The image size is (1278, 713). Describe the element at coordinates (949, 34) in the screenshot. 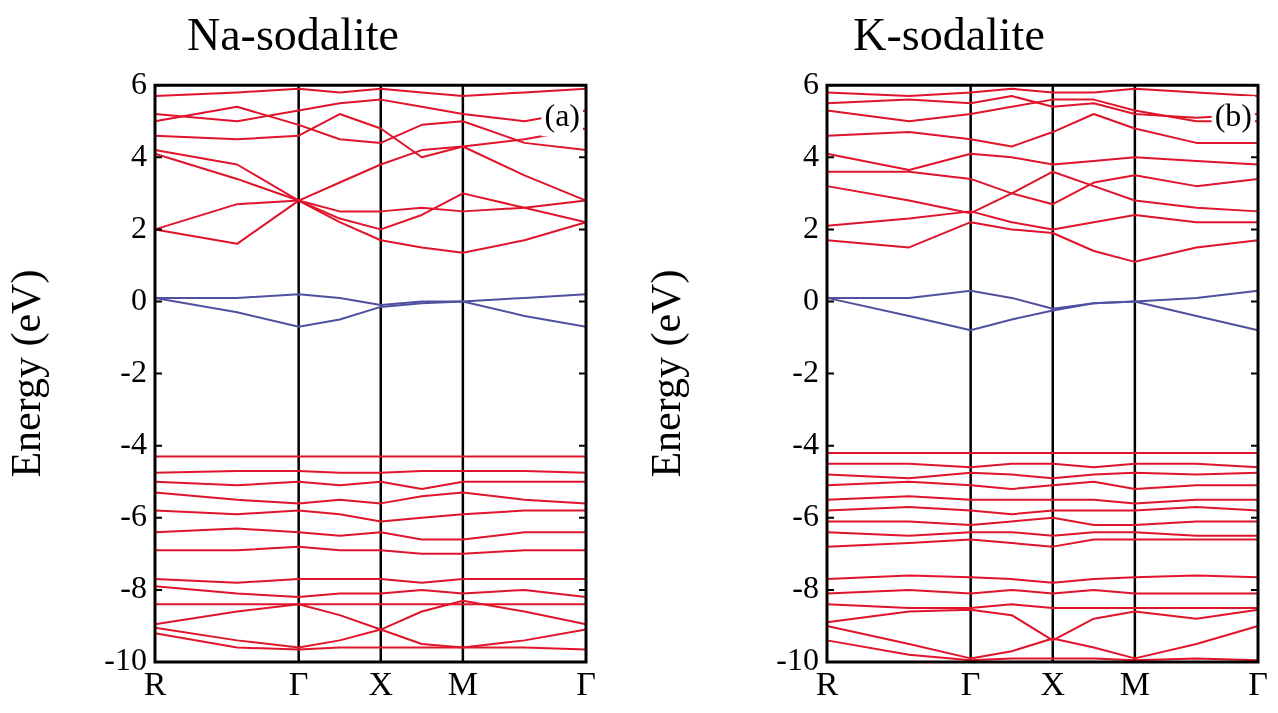

I see `chart-title: K-sodalite` at that location.